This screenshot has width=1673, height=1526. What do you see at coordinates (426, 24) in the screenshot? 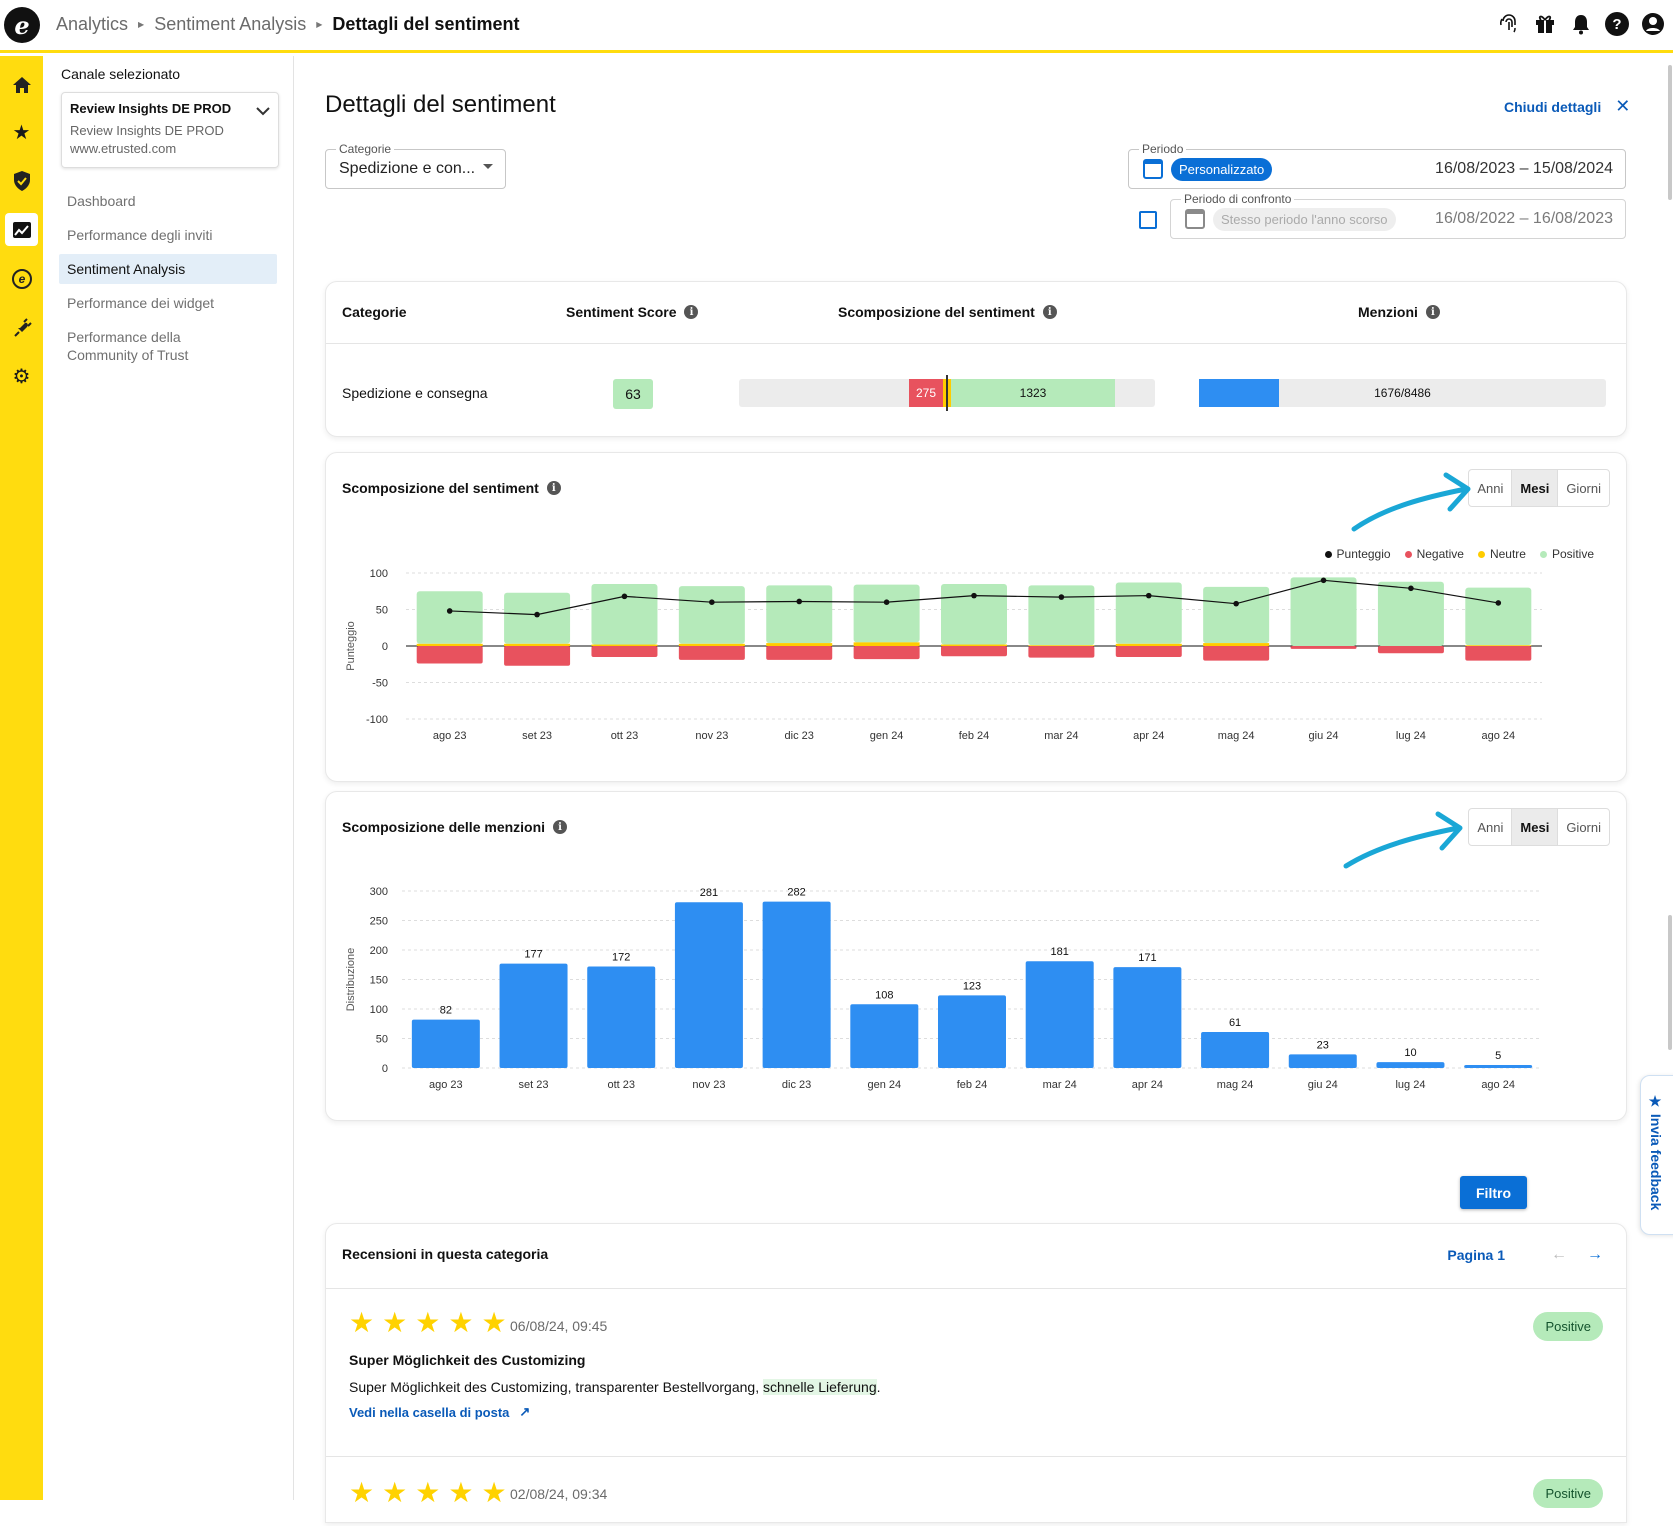
I see `breadcrumb-current: Dettagli del sentiment` at bounding box center [426, 24].